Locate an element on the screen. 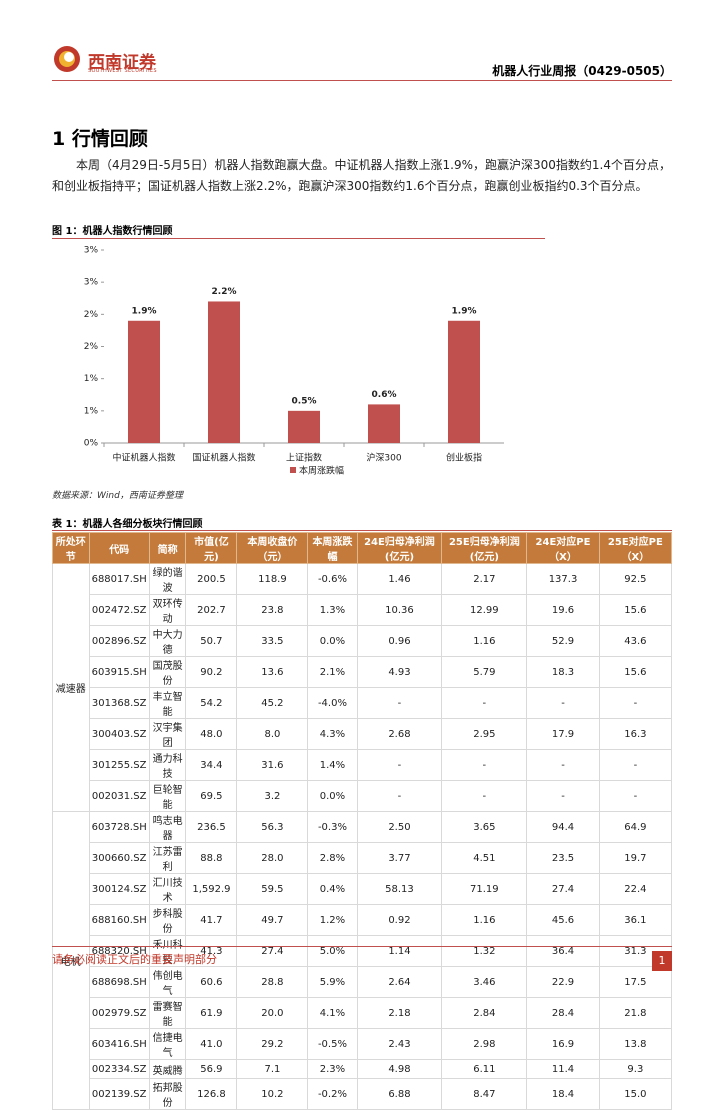 The height and width of the screenshot is (1110, 724). table-row: 002334.SZ 英威腾 56.9 7.1 2.3% 4.98 6.11 11.4 9.3 is located at coordinates (363, 1069).